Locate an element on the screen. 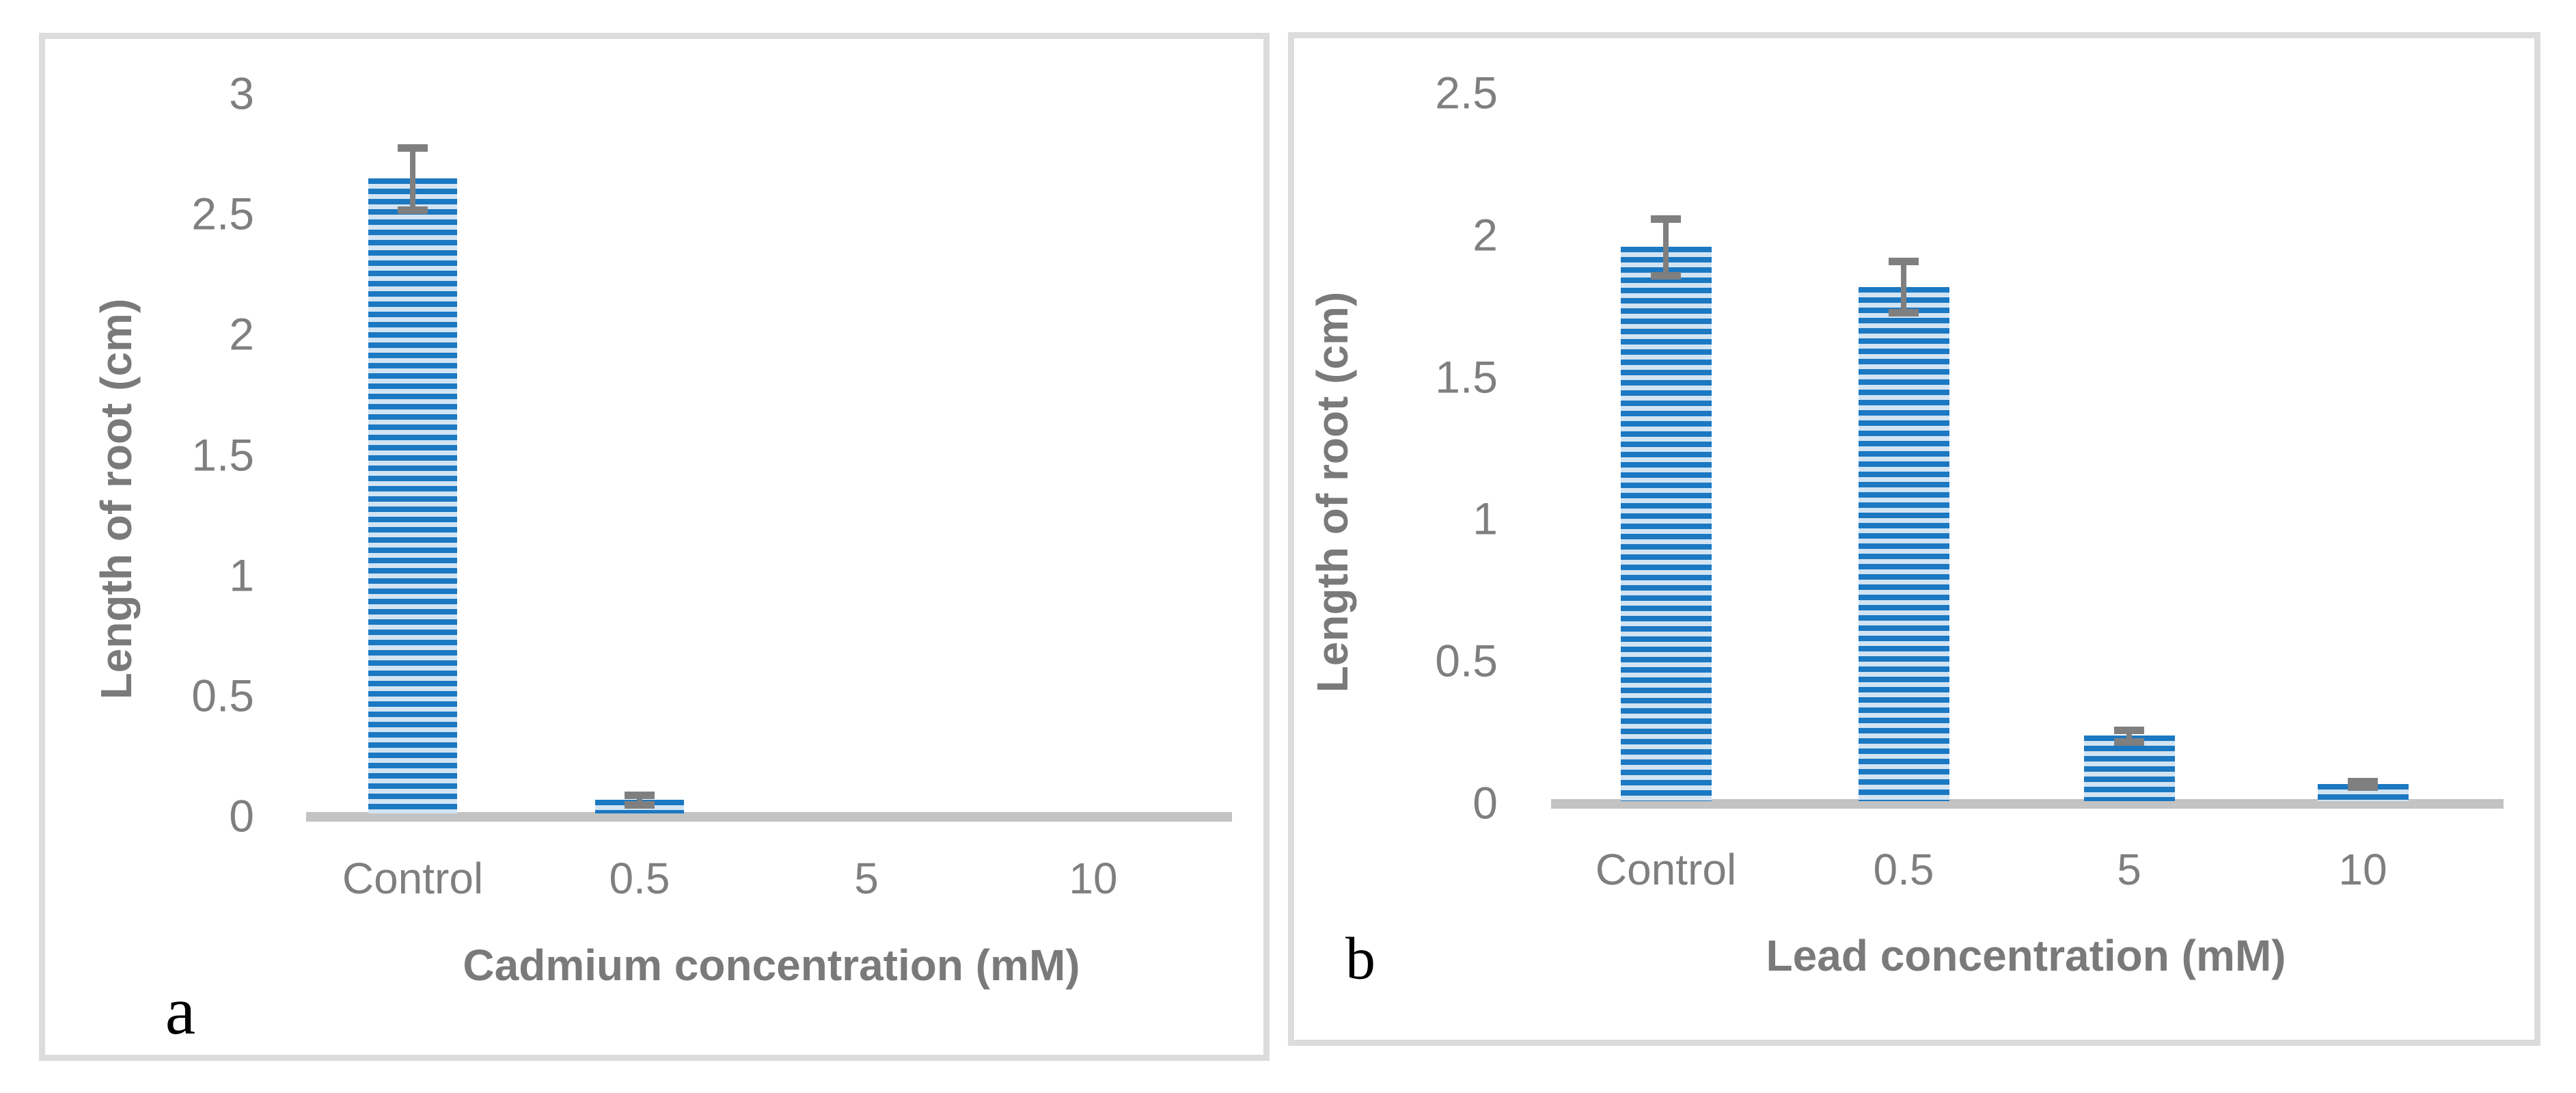 This screenshot has height=1093, width=2576. x-axis-title: Cadmium concentration (mM) is located at coordinates (772, 965).